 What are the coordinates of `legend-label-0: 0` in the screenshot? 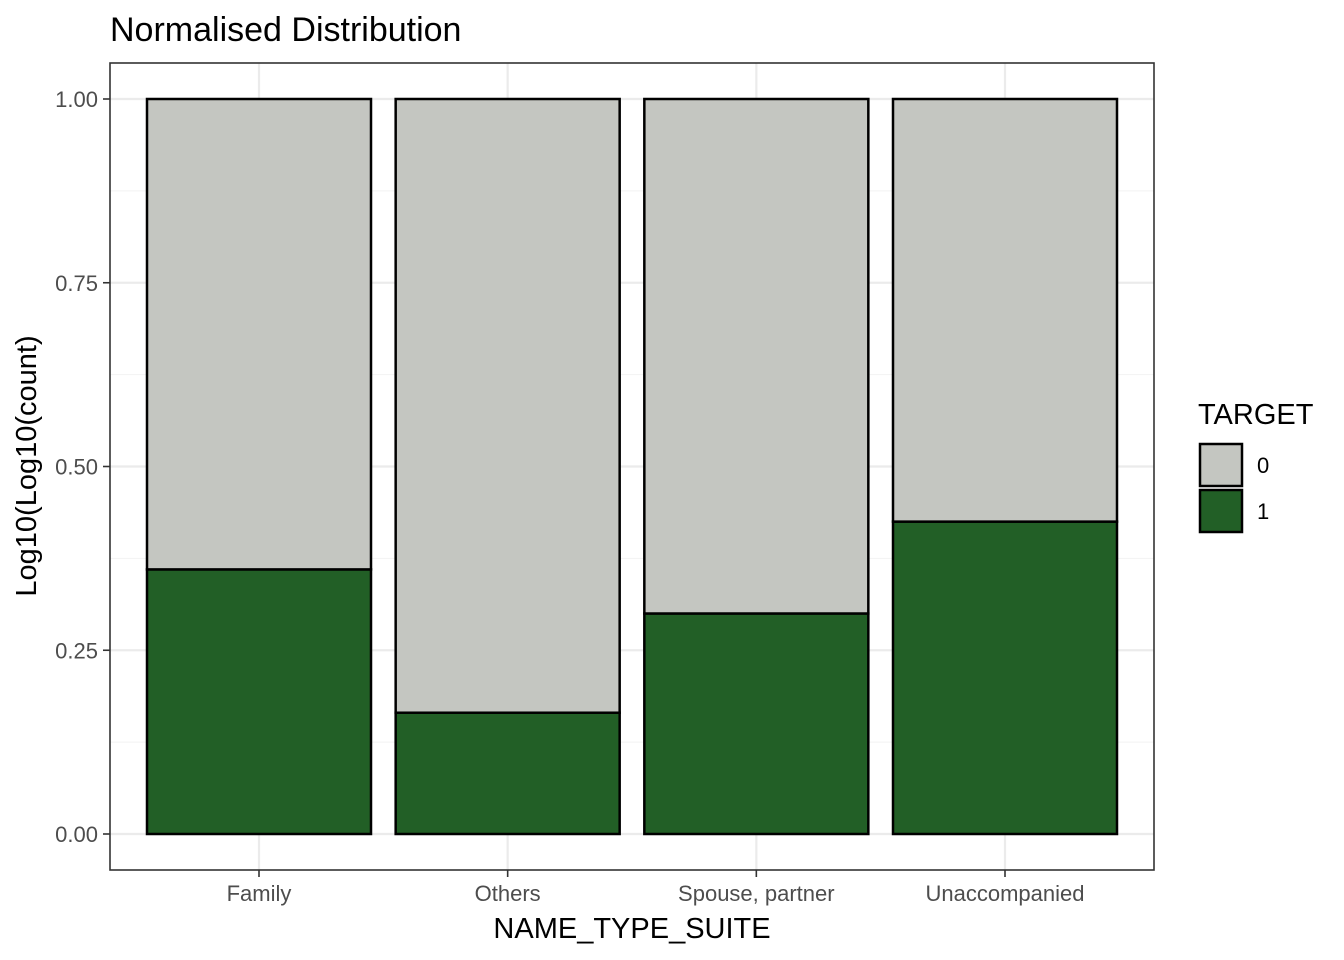 It's located at (1263, 465).